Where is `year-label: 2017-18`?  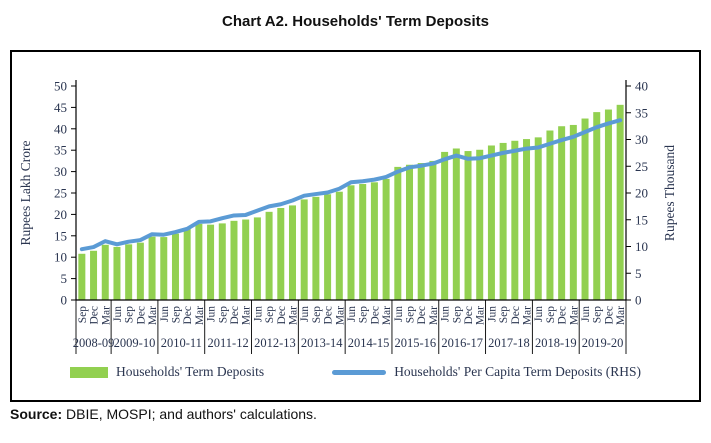
year-label: 2017-18 is located at coordinates (509, 343).